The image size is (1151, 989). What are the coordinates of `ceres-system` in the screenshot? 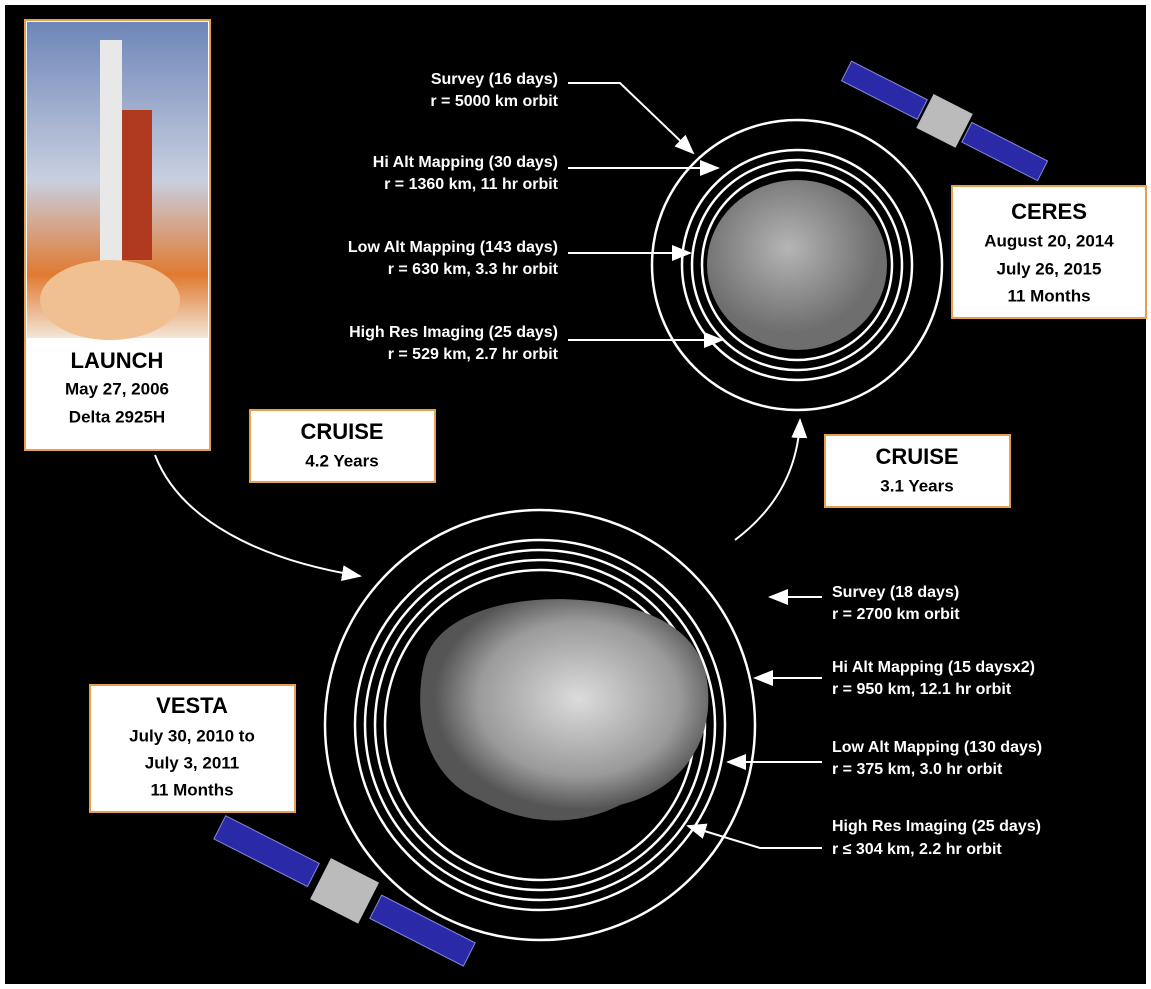 It's located at (797, 265).